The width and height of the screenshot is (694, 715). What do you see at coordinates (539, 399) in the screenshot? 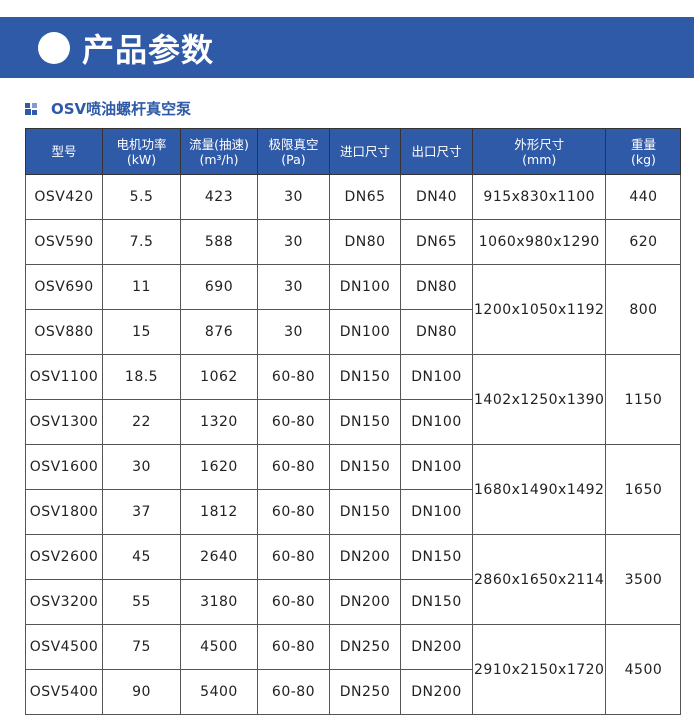
I see `dimension-cell: 1402x1250x1390` at bounding box center [539, 399].